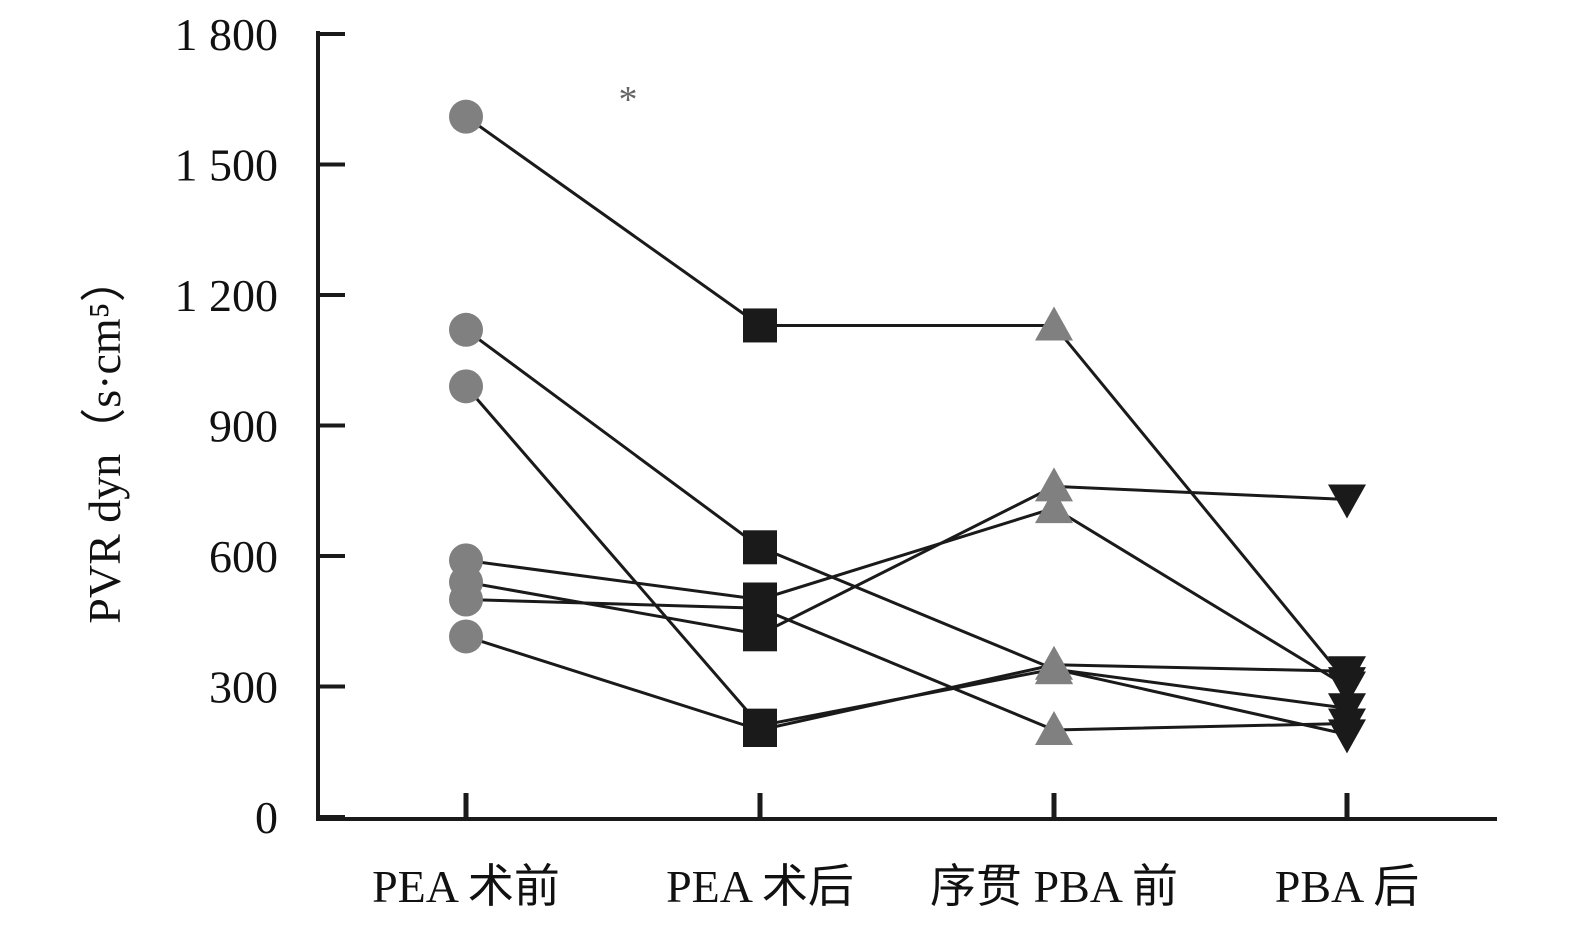  What do you see at coordinates (243, 556) in the screenshot?
I see `y-tick-label: 600` at bounding box center [243, 556].